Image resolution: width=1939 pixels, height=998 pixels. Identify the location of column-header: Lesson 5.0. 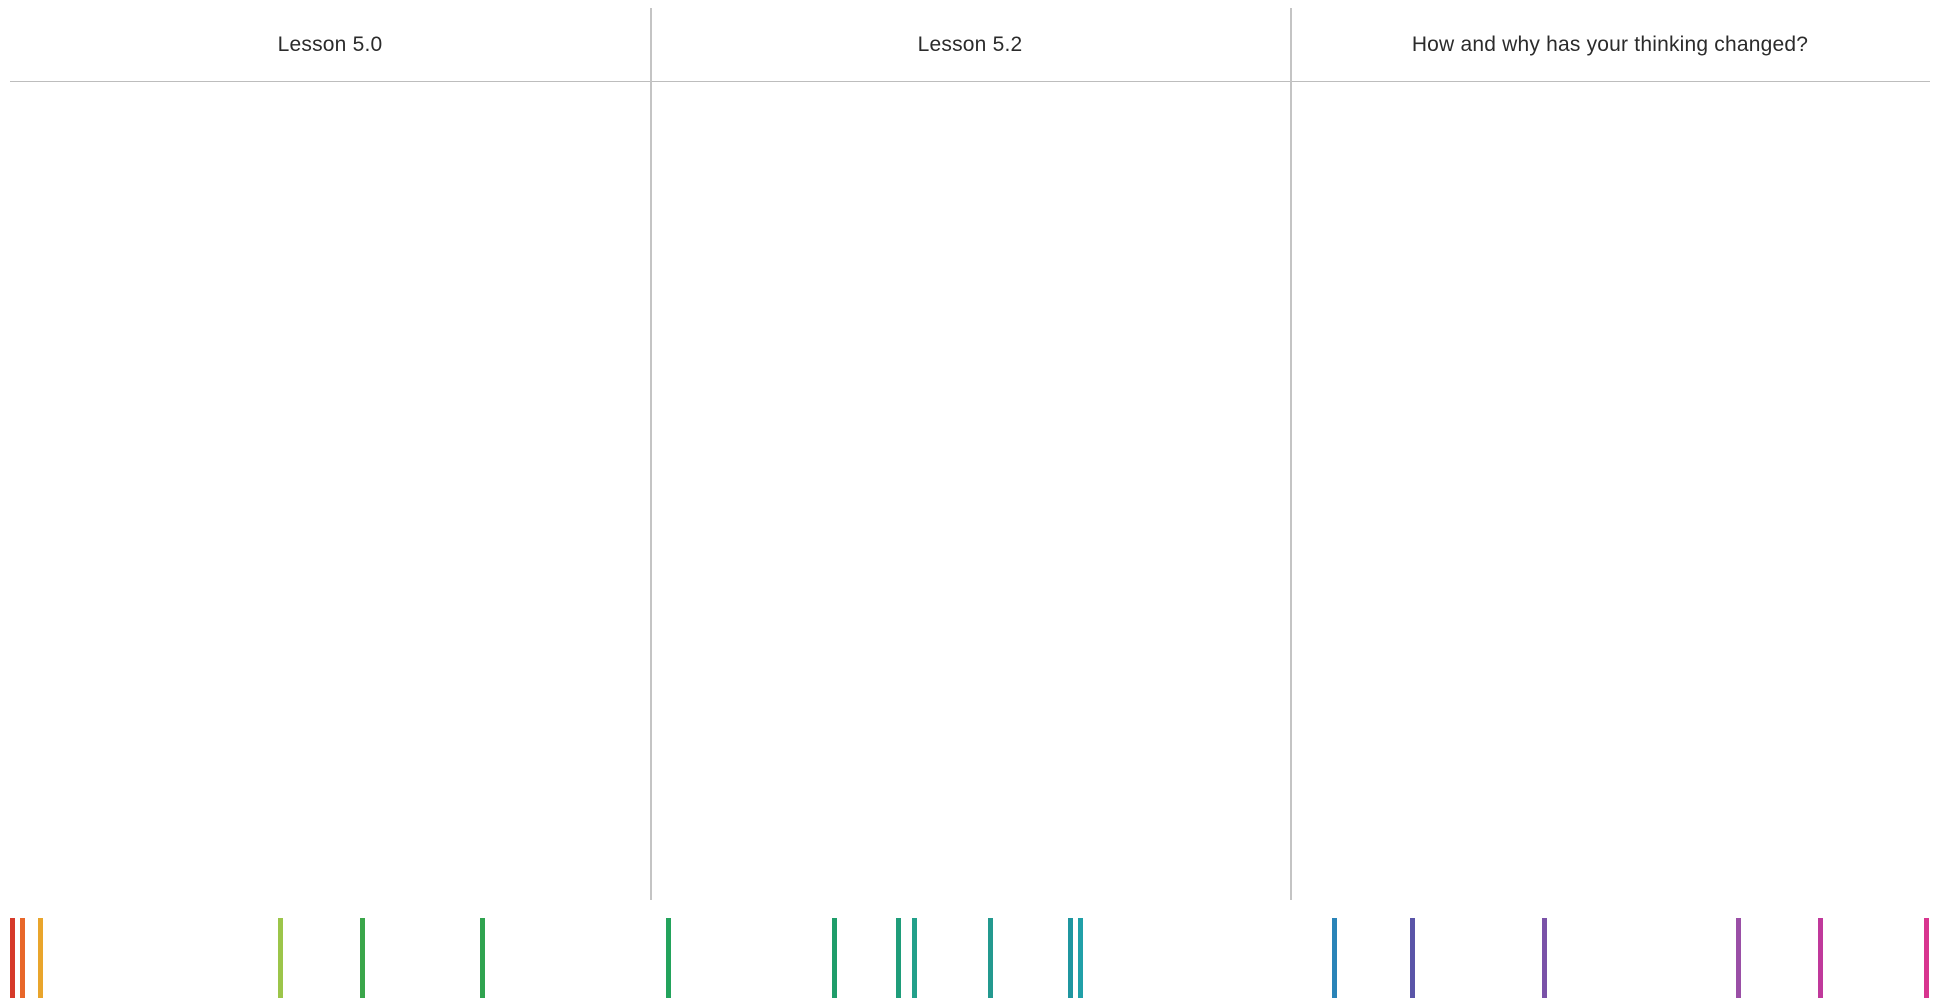
(330, 45).